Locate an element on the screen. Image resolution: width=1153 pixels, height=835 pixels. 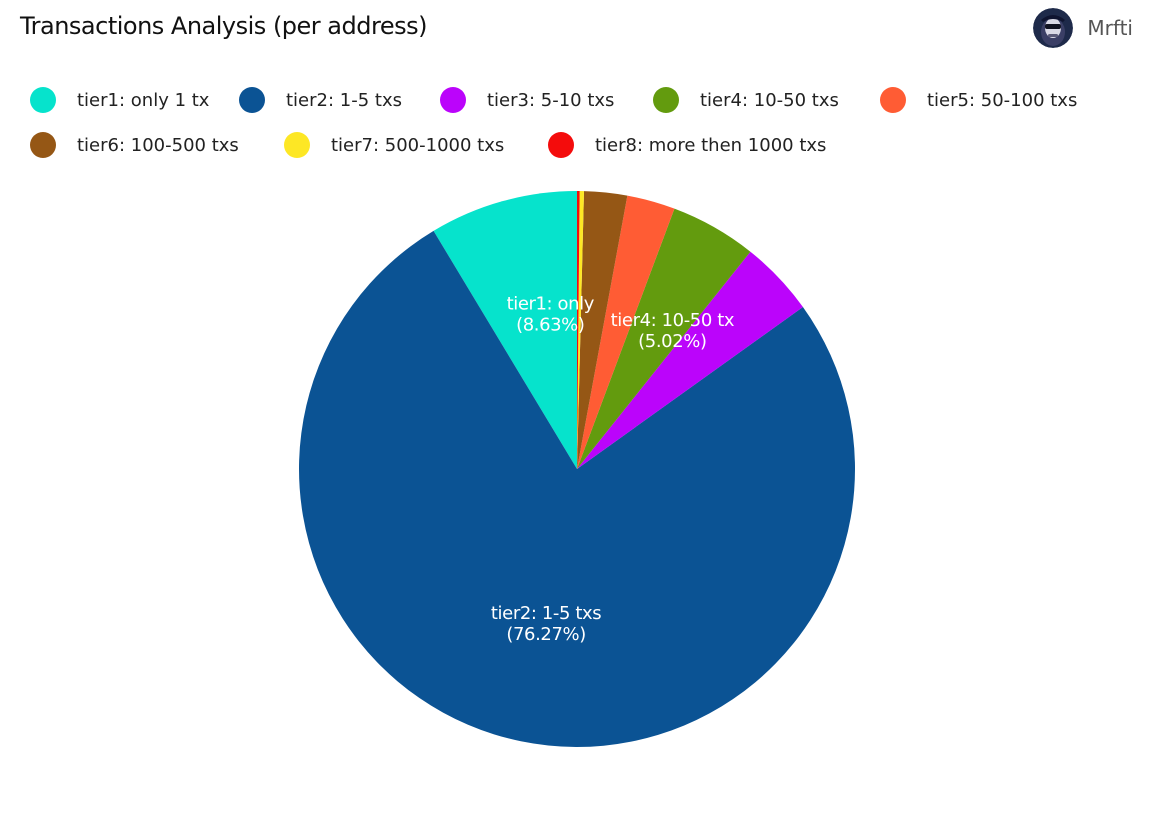
chart-title: Transactions Analysis (per address) is located at coordinates (223, 26).